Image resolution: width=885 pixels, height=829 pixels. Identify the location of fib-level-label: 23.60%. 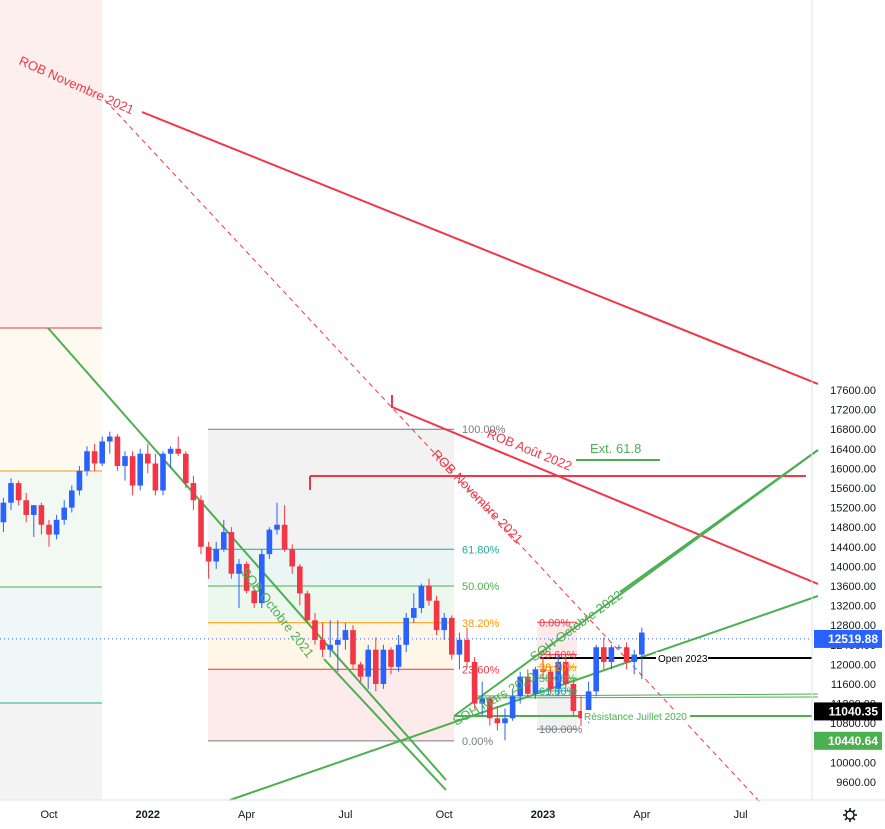
(481, 670).